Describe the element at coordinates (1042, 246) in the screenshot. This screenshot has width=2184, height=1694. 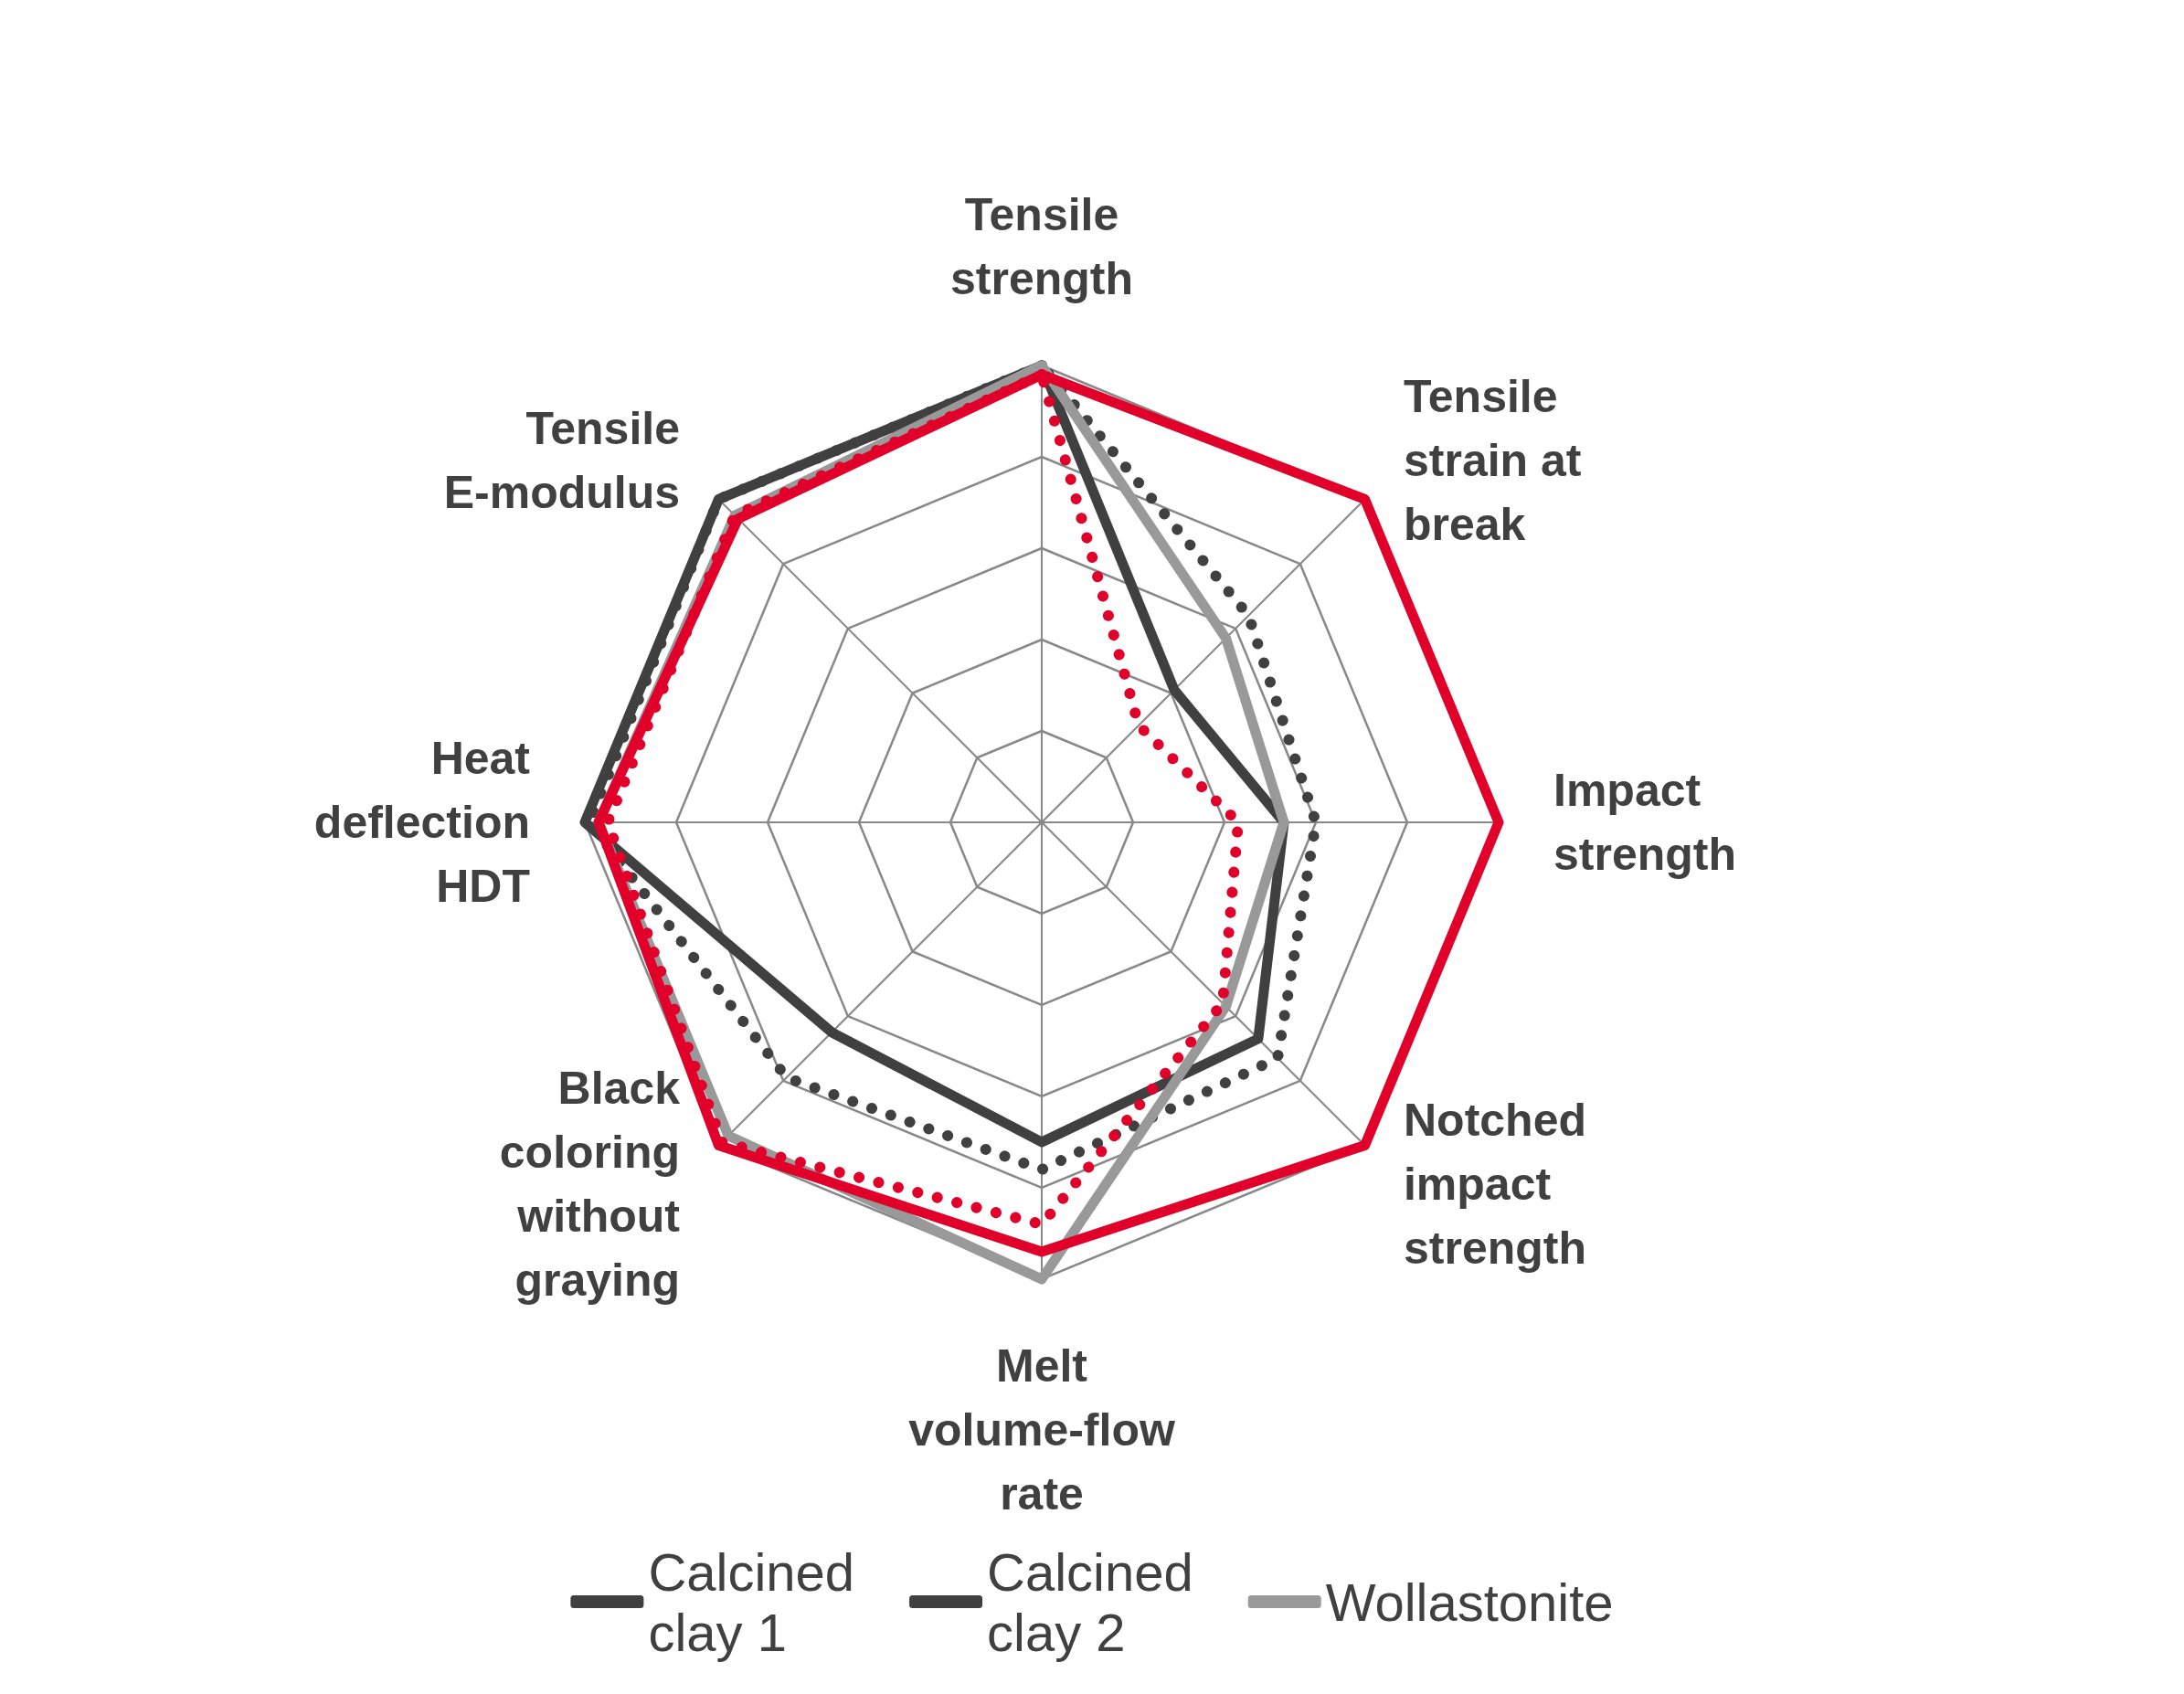
I see `spoke-label: Tensile strength` at that location.